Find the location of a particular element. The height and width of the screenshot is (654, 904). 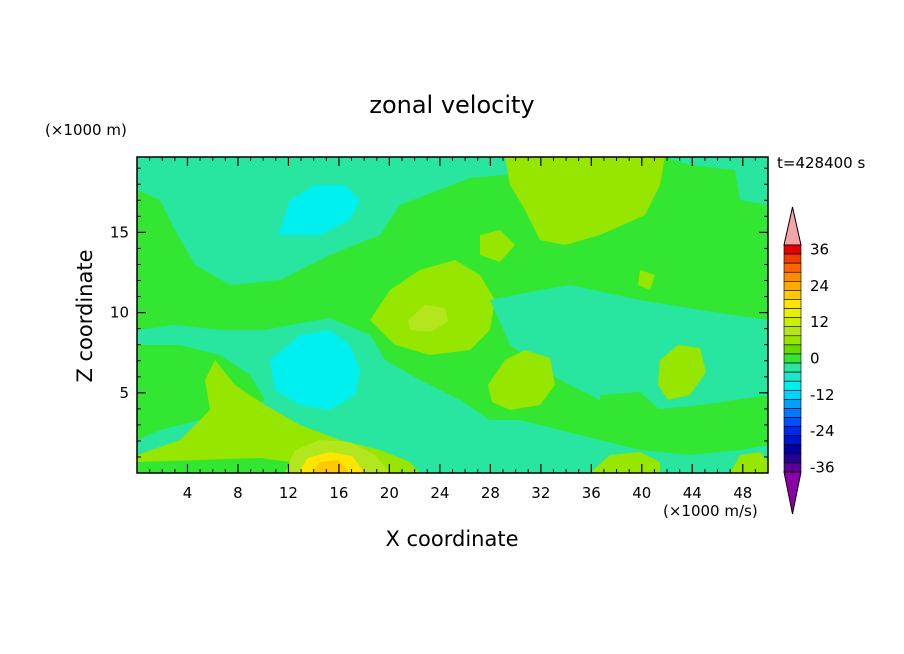

z-unit-label: (×1000 m) is located at coordinates (86, 130).